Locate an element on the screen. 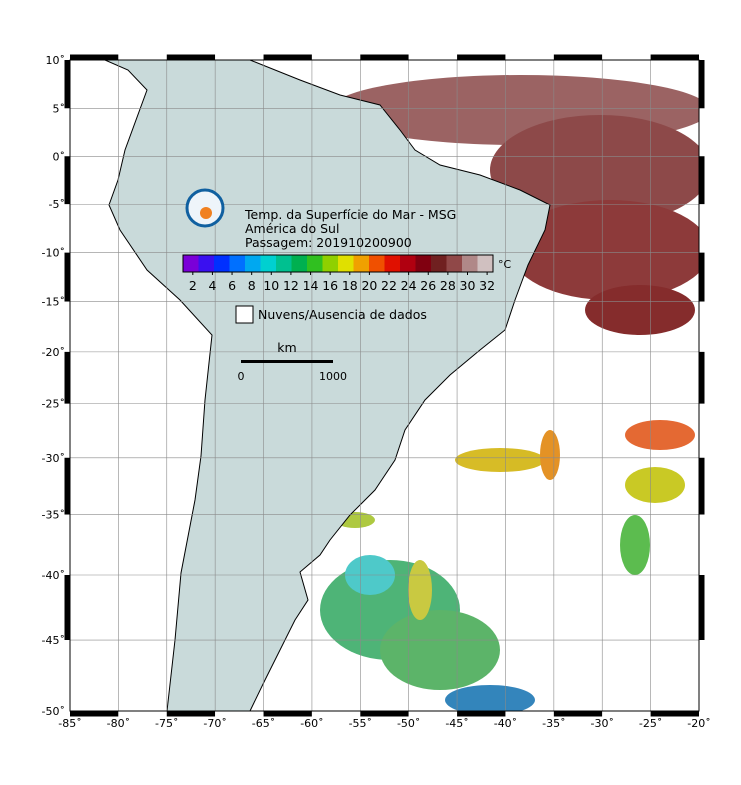 This screenshot has height=785, width=741. y-tick-label: -35˚ is located at coordinates (53, 515).